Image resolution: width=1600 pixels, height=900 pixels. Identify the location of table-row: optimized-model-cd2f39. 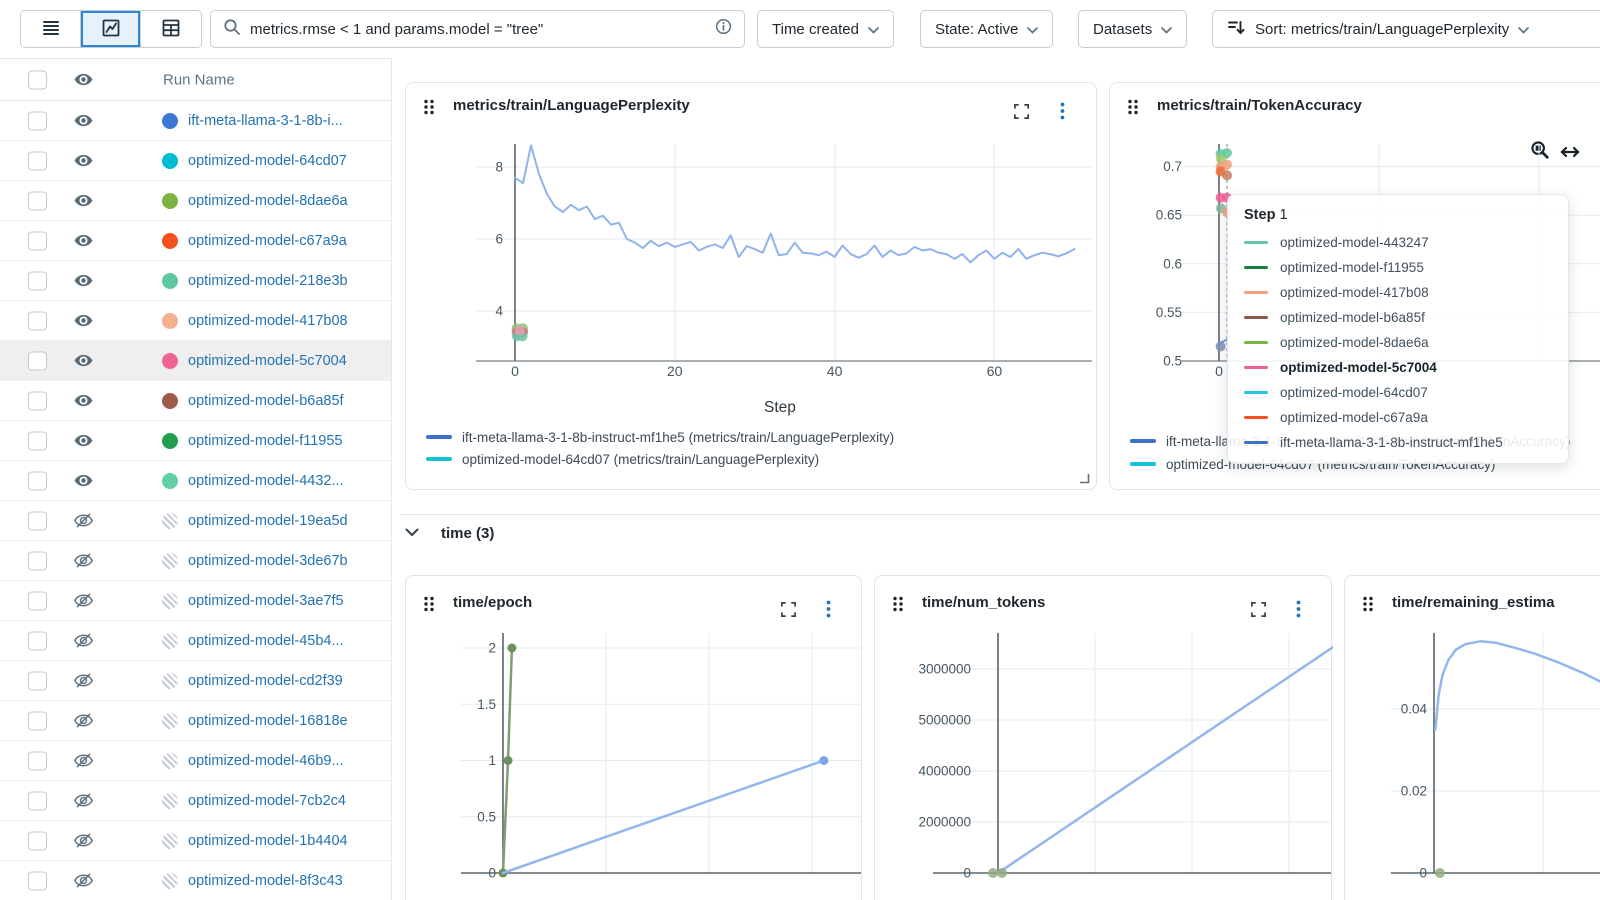
(195, 681).